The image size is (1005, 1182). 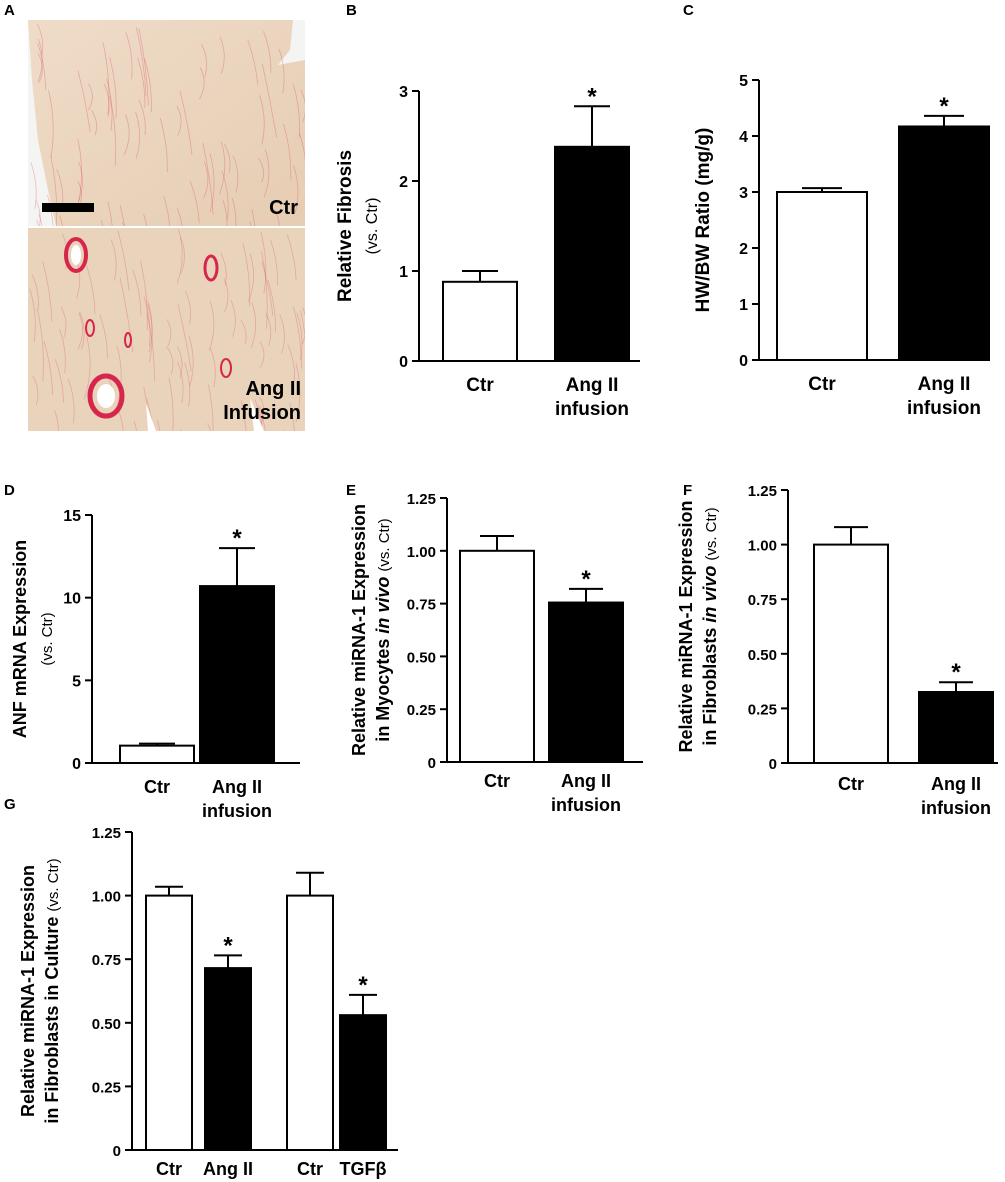 What do you see at coordinates (273, 389) in the screenshot?
I see `histology-label-ang-ii-line1: Ang II` at bounding box center [273, 389].